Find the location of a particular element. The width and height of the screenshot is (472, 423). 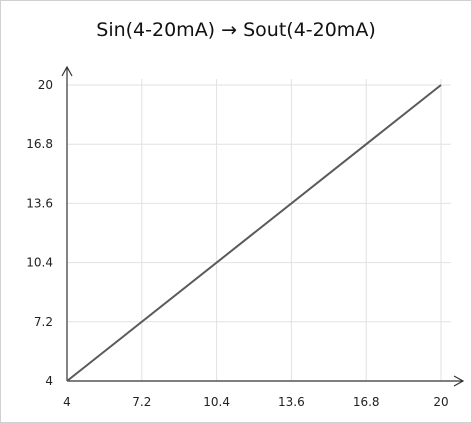

y-tick-label: 13.6 is located at coordinates (39, 203).